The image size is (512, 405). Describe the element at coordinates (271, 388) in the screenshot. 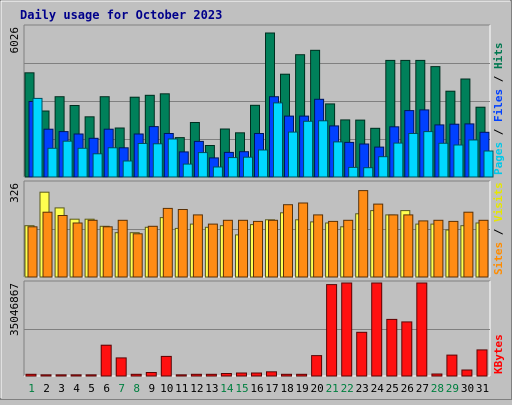

I see `x-tick-label-day-17: 17` at that location.